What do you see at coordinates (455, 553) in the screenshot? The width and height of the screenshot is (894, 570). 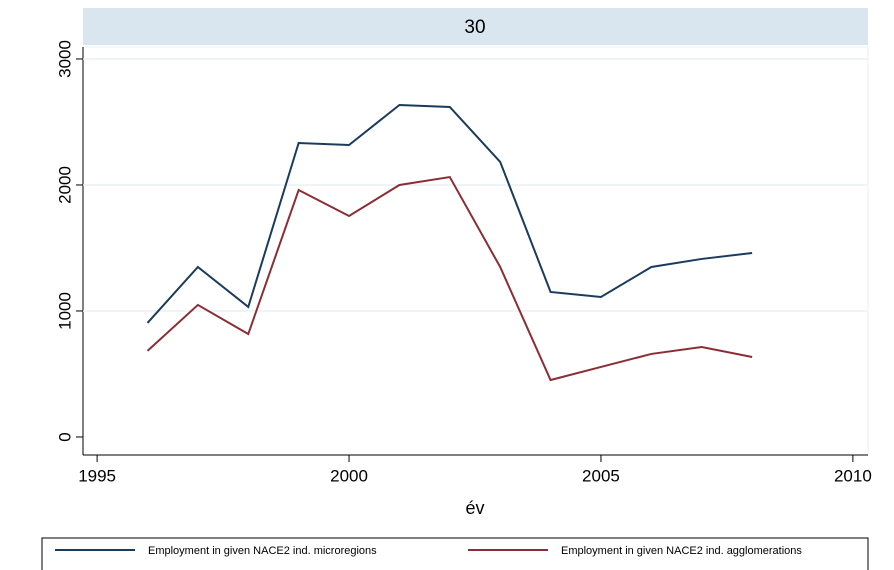 I see `legend` at bounding box center [455, 553].